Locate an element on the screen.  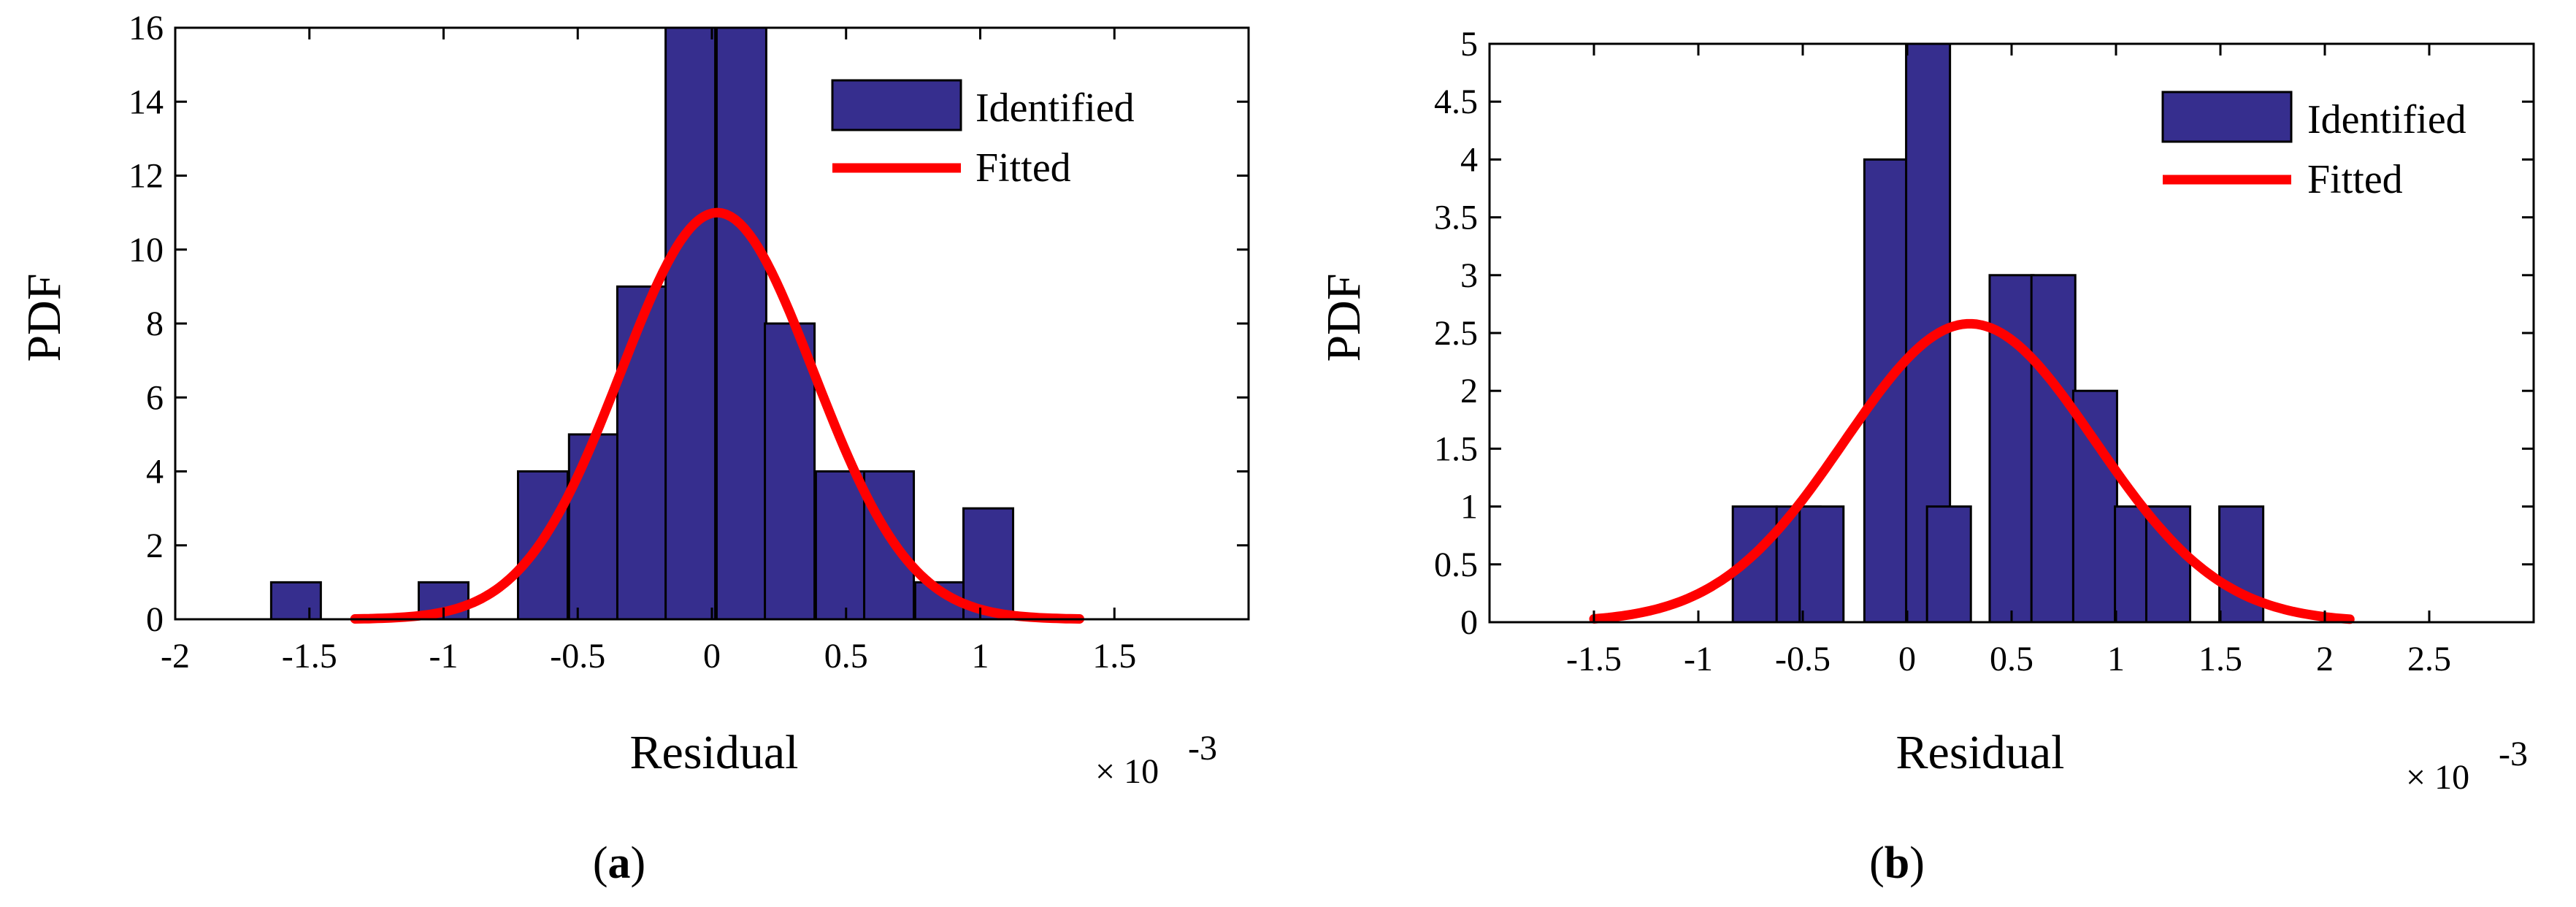
panel-a-y-tick-label: 8 is located at coordinates (155, 324).